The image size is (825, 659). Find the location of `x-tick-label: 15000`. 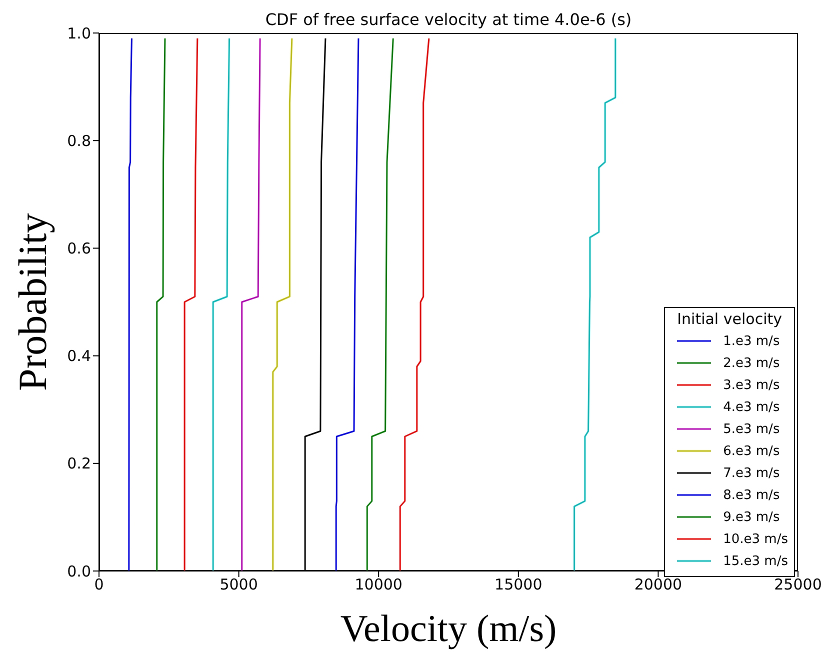

x-tick-label: 15000 is located at coordinates (518, 585).